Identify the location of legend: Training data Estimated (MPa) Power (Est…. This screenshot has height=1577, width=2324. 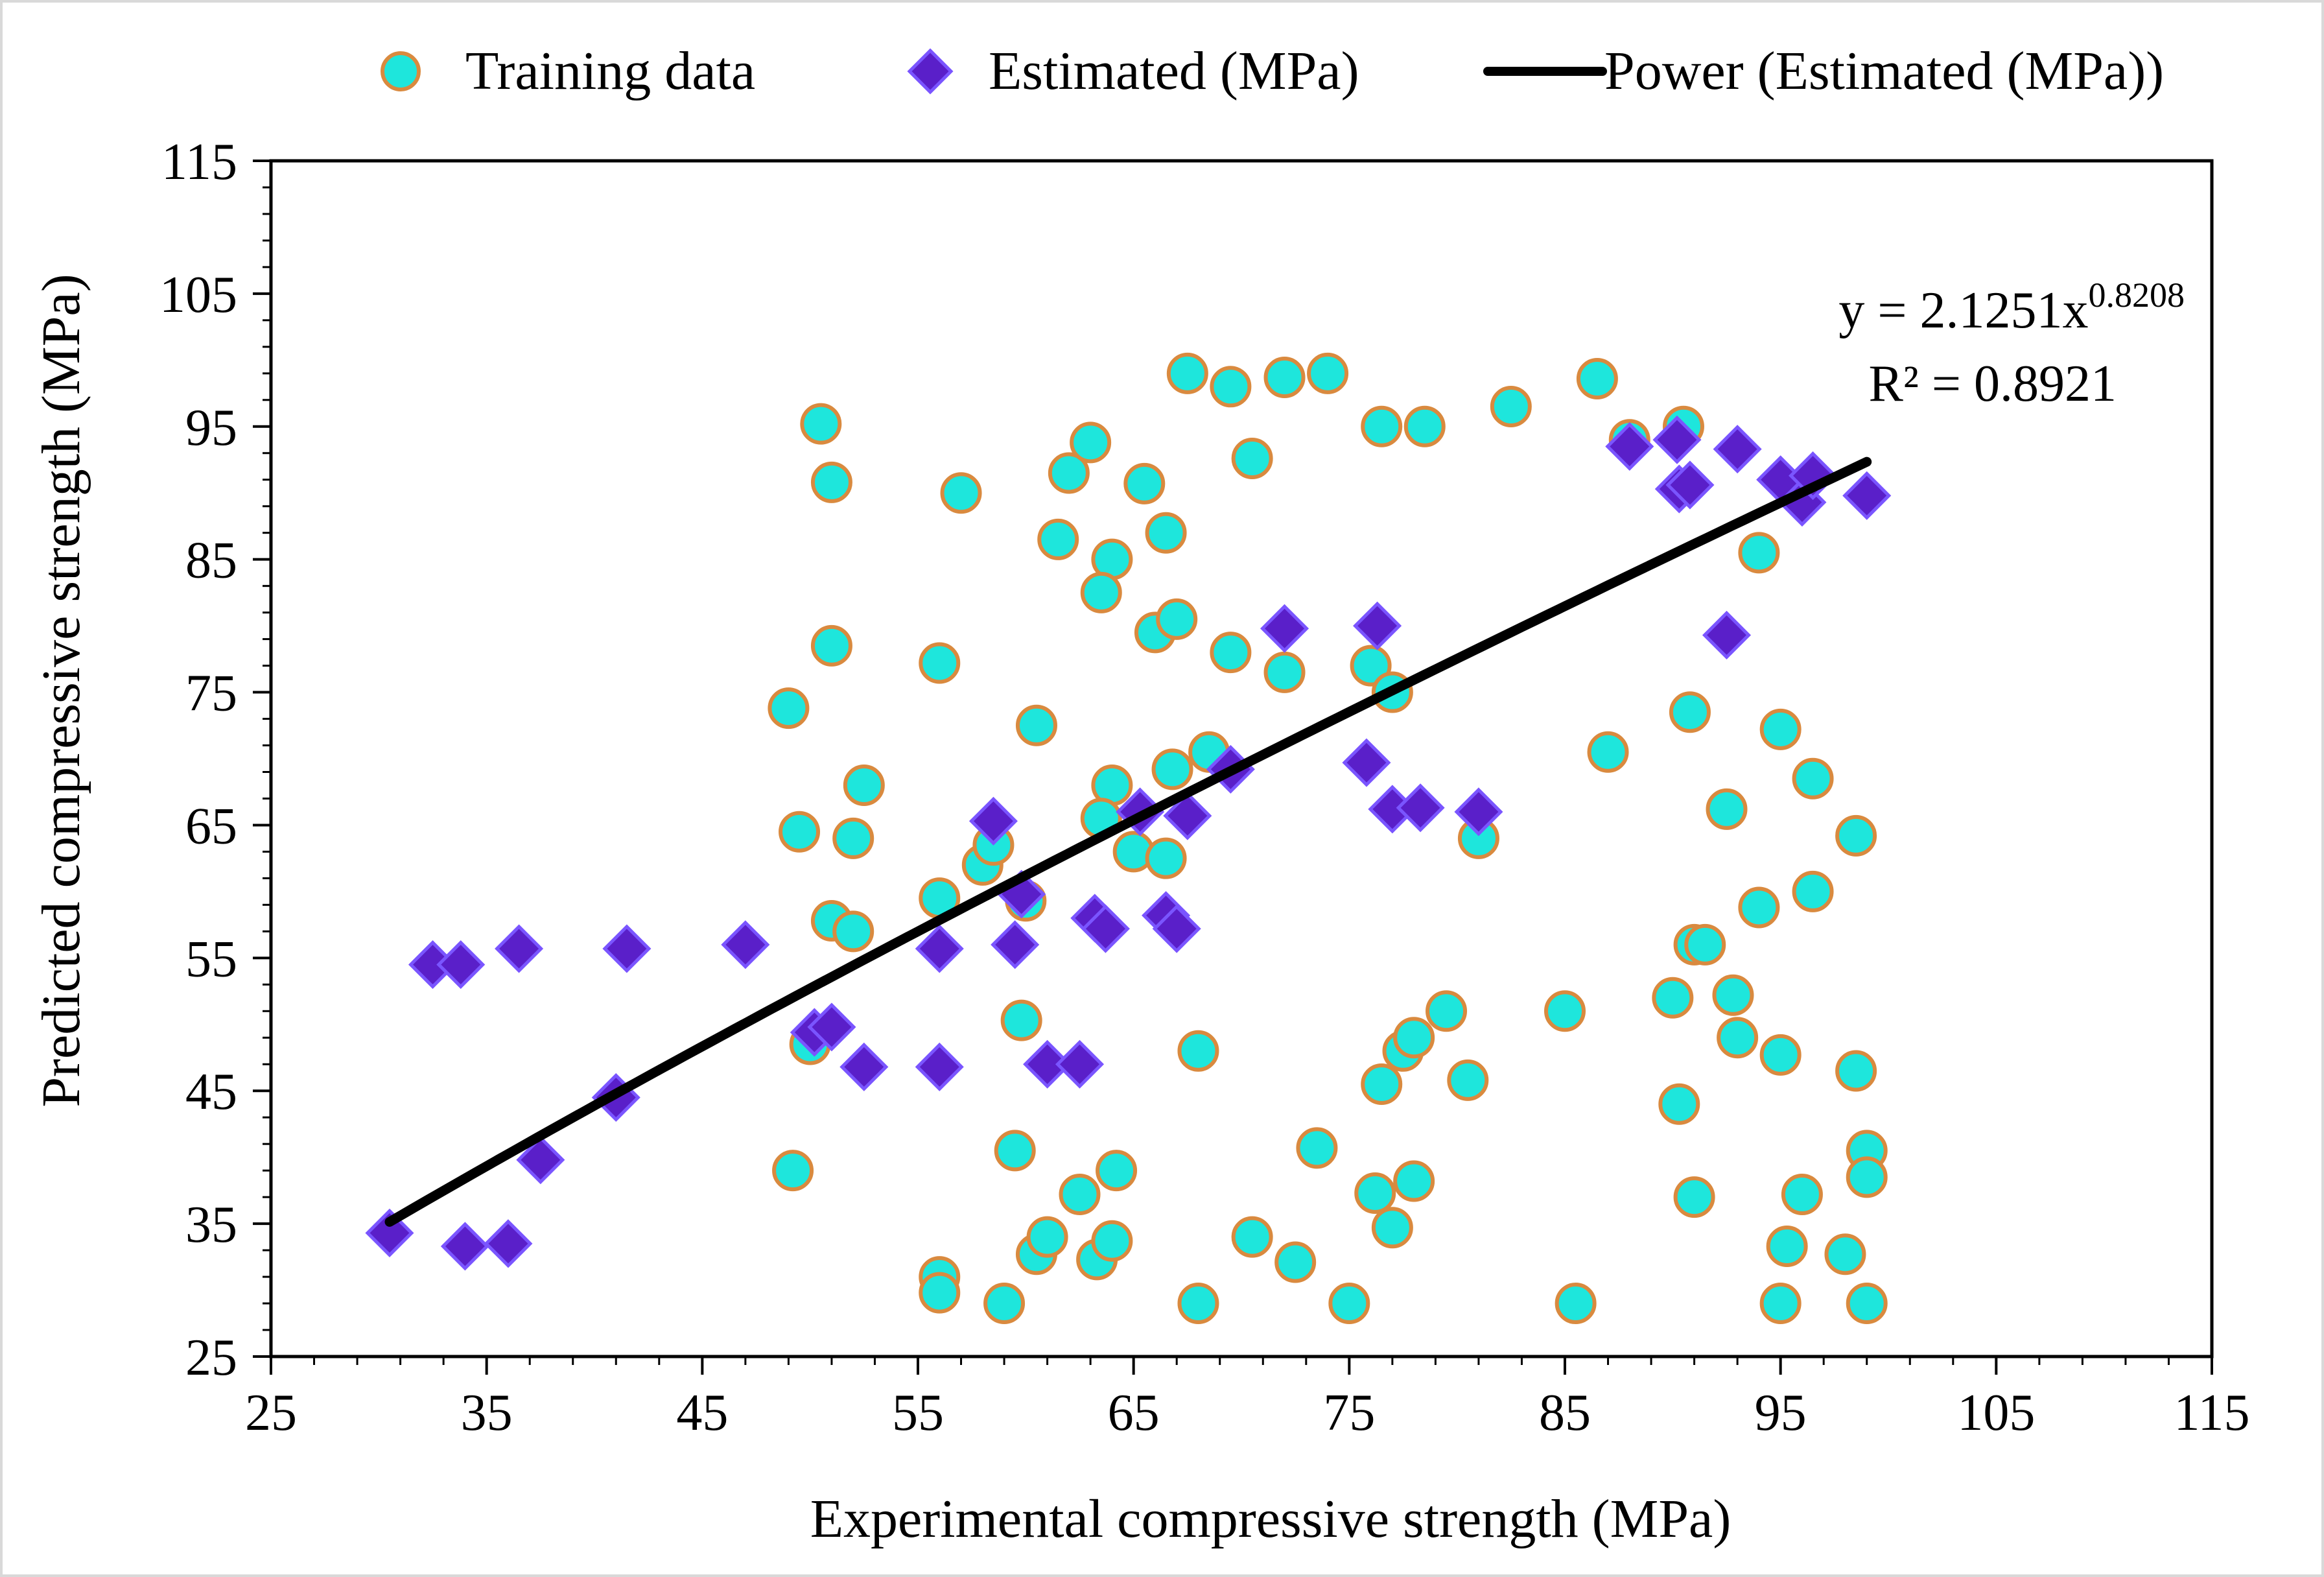
(1272, 71).